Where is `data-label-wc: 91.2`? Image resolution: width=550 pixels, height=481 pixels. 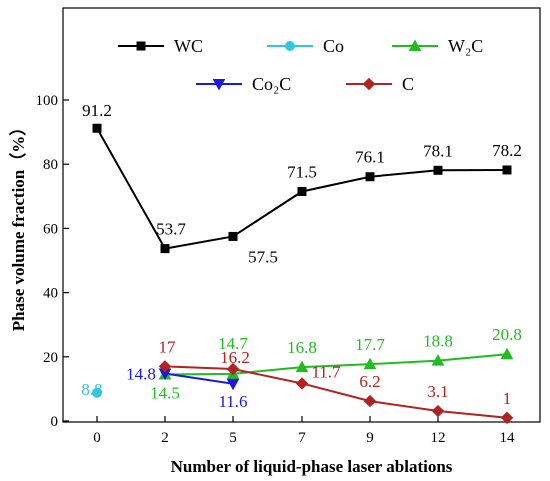 data-label-wc: 91.2 is located at coordinates (97, 110).